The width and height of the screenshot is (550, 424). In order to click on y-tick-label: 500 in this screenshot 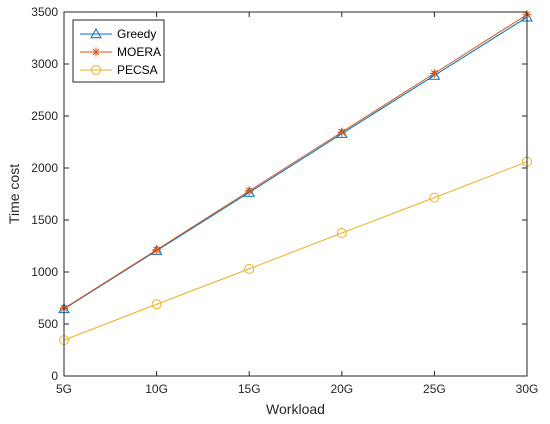, I will do `click(48, 324)`.